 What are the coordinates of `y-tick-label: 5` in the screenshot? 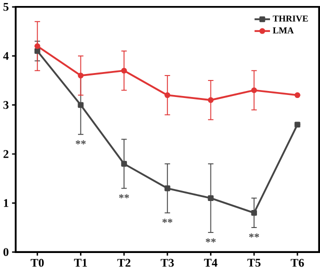 It's located at (5, 7).